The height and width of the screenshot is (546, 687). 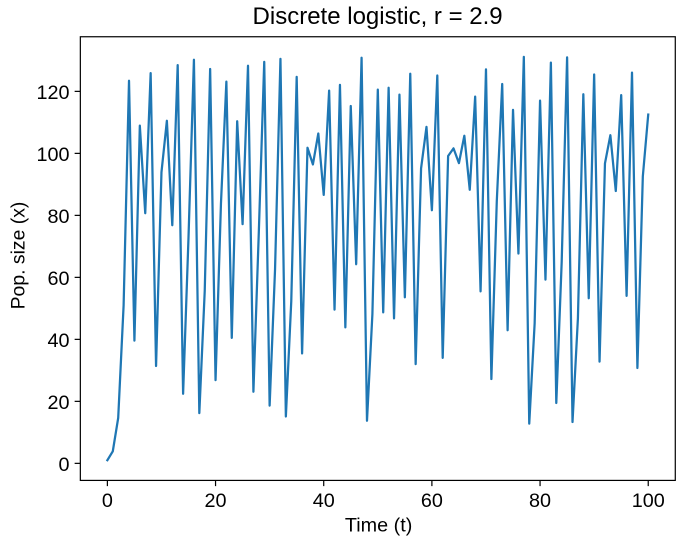 I want to click on svg-text: 120, so click(x=52, y=93).